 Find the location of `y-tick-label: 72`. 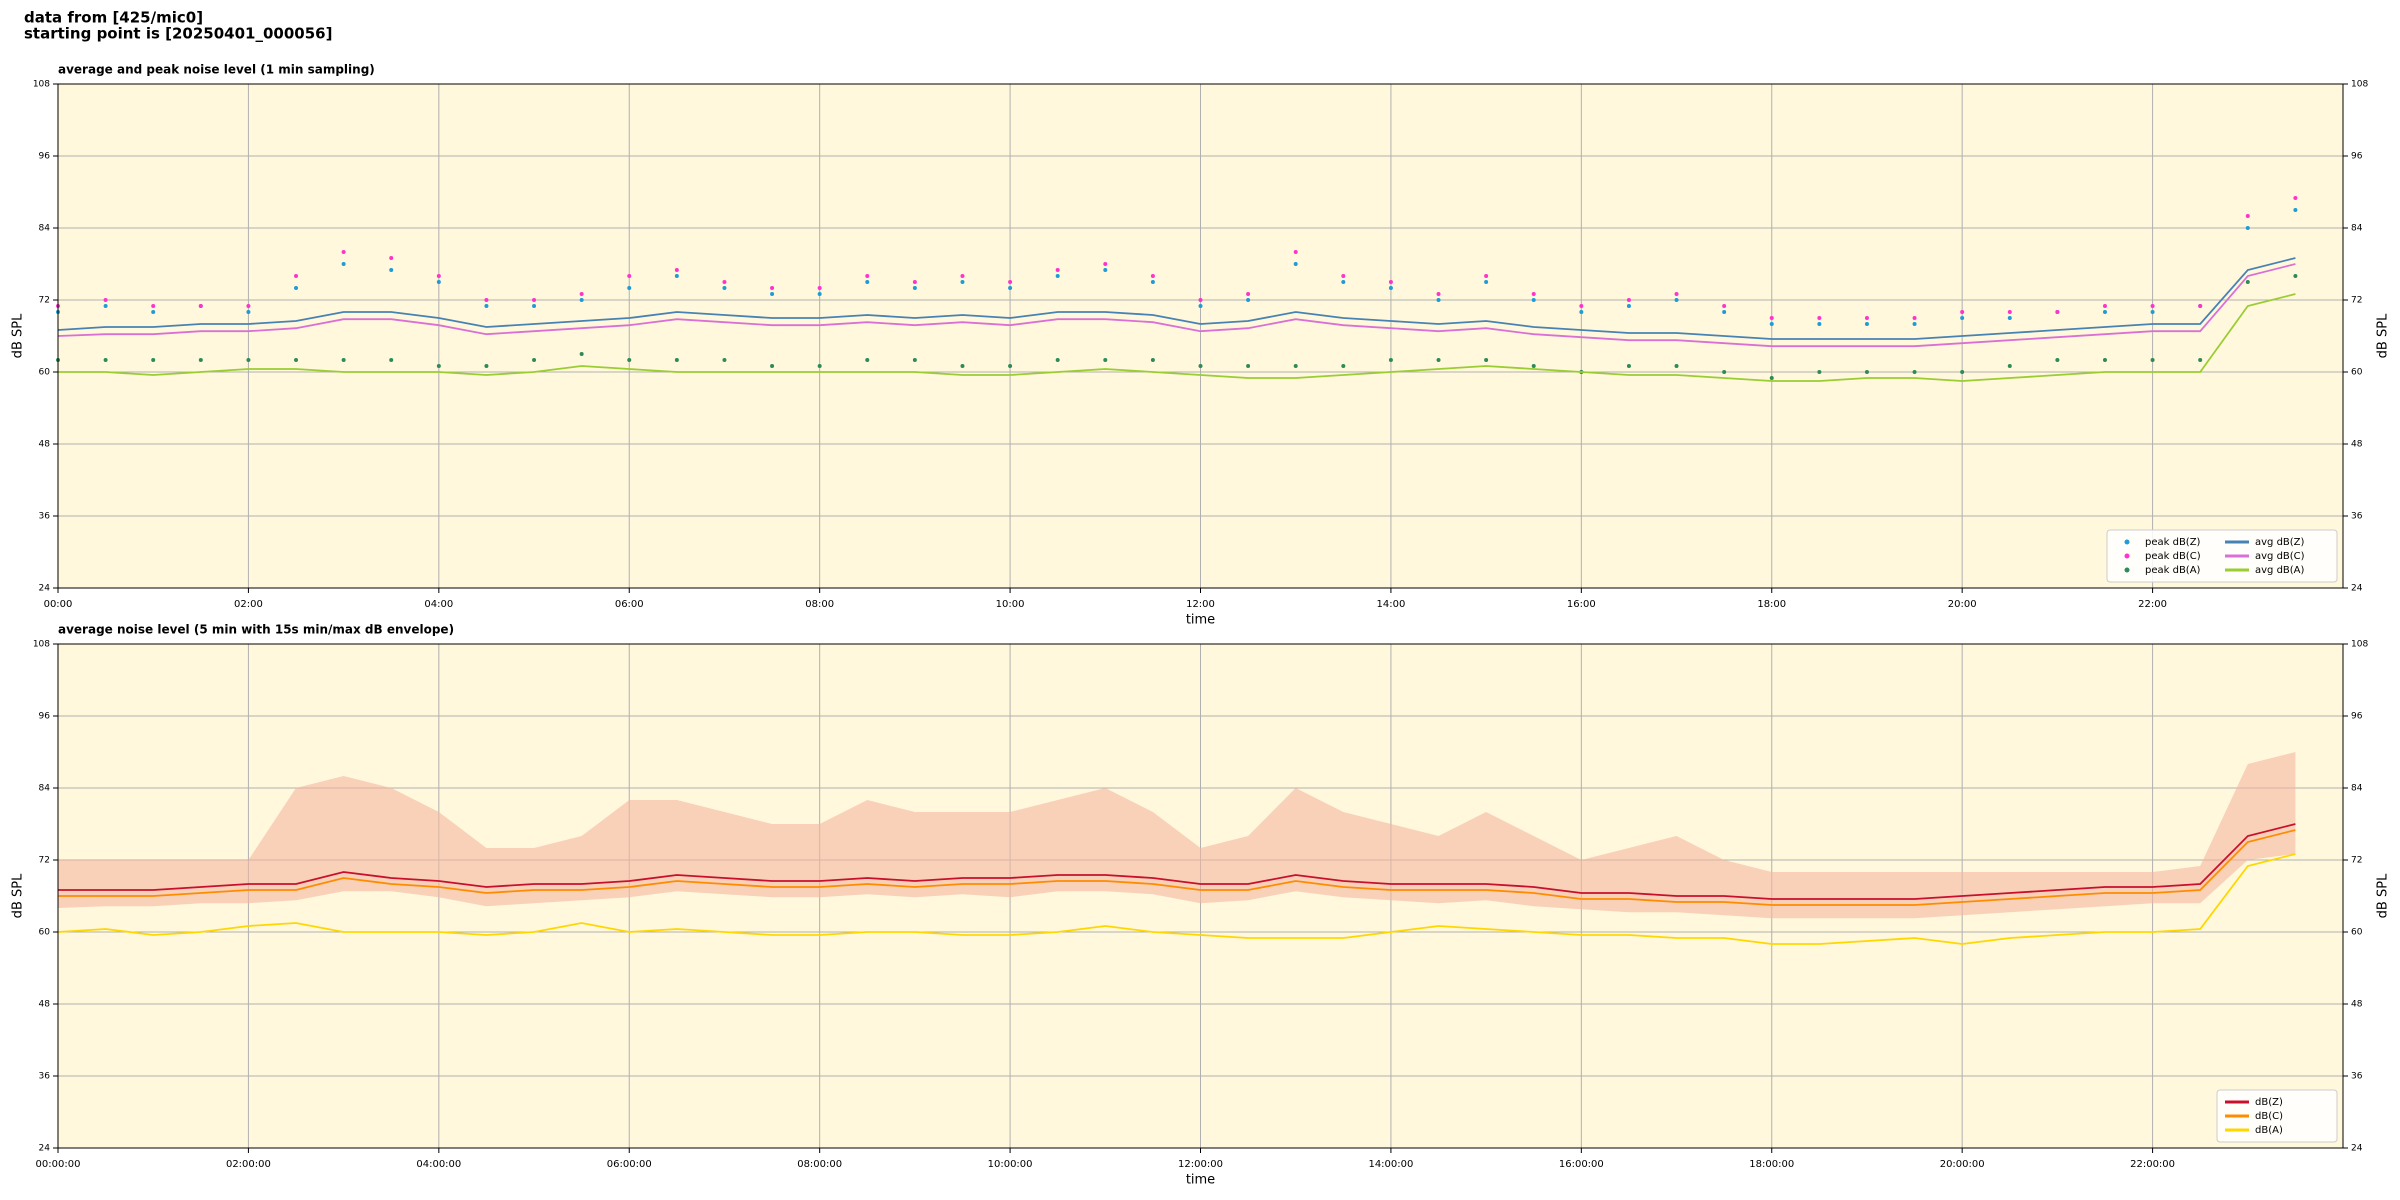

y-tick-label: 72 is located at coordinates (2356, 301).